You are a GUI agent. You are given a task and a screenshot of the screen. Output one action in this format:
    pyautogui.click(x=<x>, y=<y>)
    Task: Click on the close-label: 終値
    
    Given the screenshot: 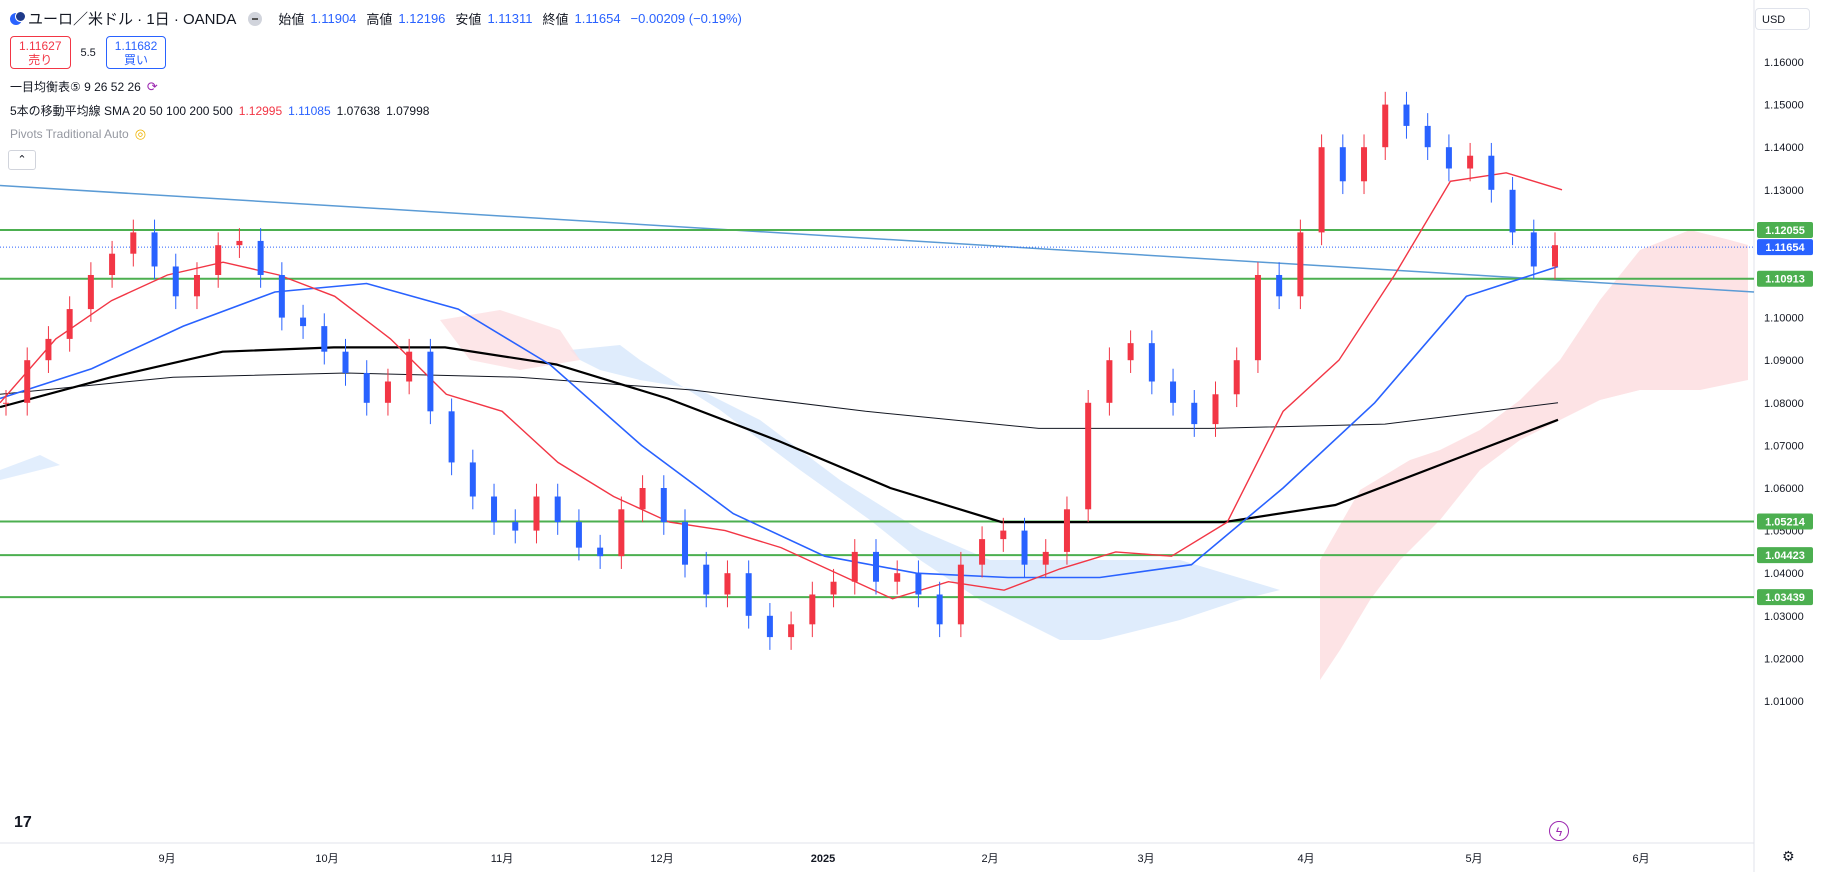 What is the action you would take?
    pyautogui.click(x=555, y=19)
    